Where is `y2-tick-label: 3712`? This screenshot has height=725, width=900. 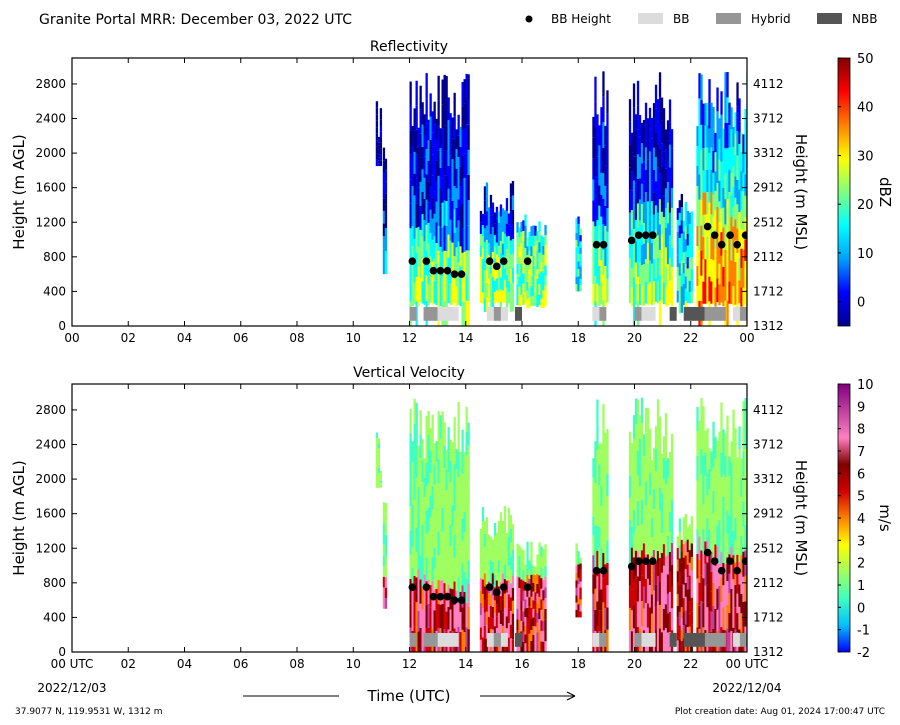 y2-tick-label: 3712 is located at coordinates (768, 119).